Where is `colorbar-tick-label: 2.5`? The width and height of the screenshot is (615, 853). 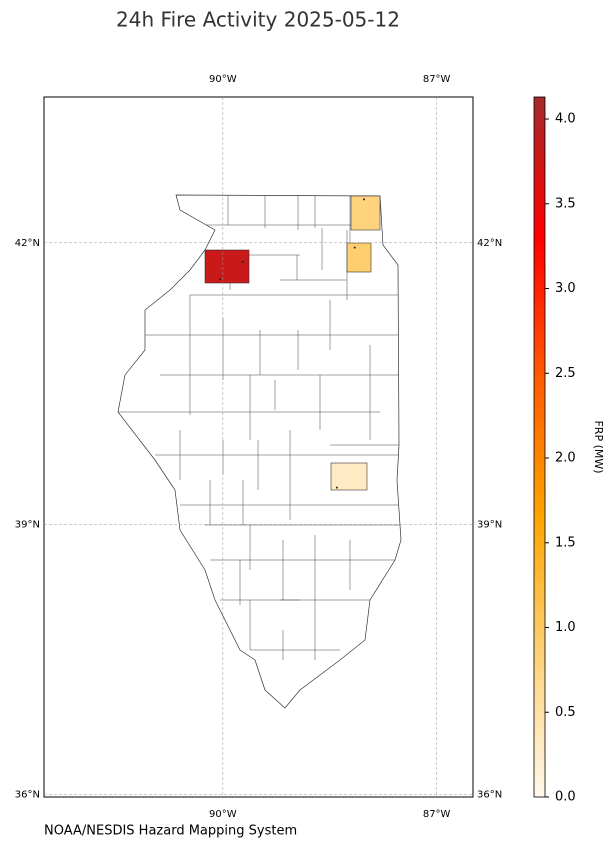
colorbar-tick-label: 2.5 is located at coordinates (565, 373).